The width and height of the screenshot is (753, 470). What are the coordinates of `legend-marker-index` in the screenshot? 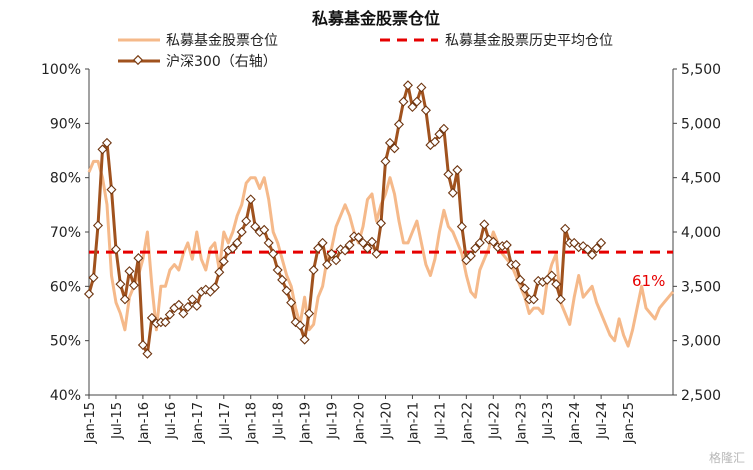 It's located at (138, 60).